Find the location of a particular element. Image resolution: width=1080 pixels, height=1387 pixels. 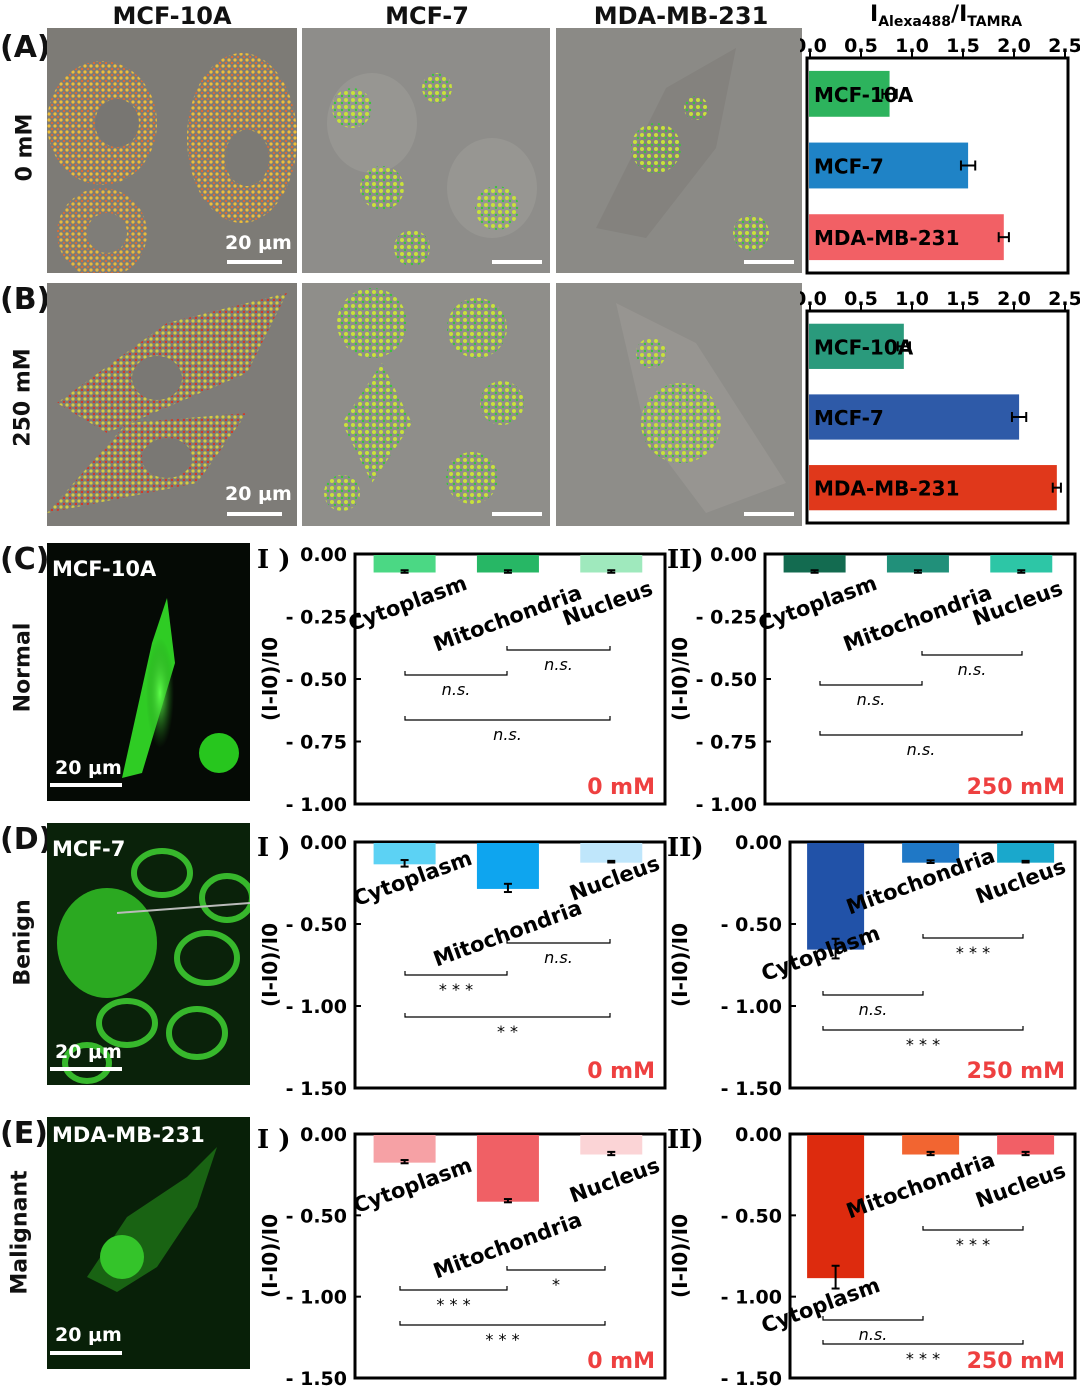

significance-label: * * is located at coordinates (507, 1031).